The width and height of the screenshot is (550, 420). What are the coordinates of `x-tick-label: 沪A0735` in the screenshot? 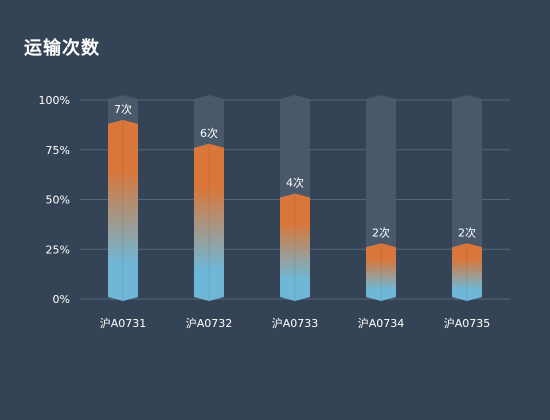 It's located at (467, 323).